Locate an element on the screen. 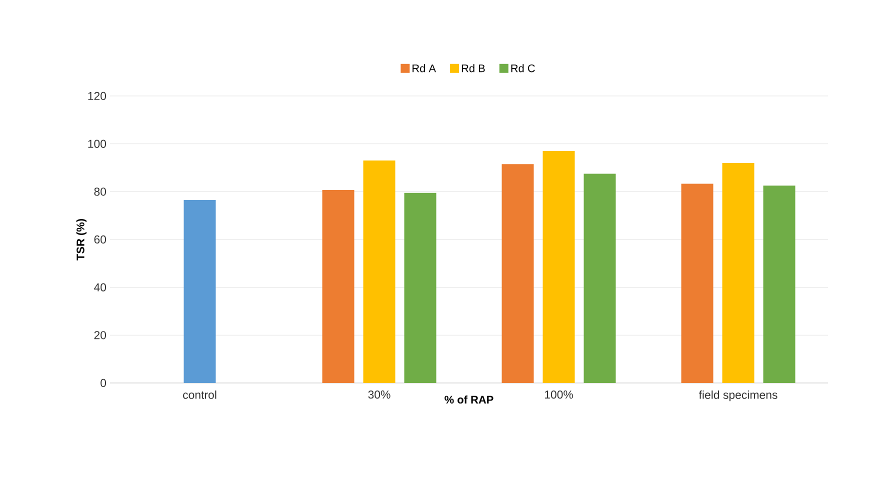 The width and height of the screenshot is (869, 484). x-tick-label: control is located at coordinates (199, 394).